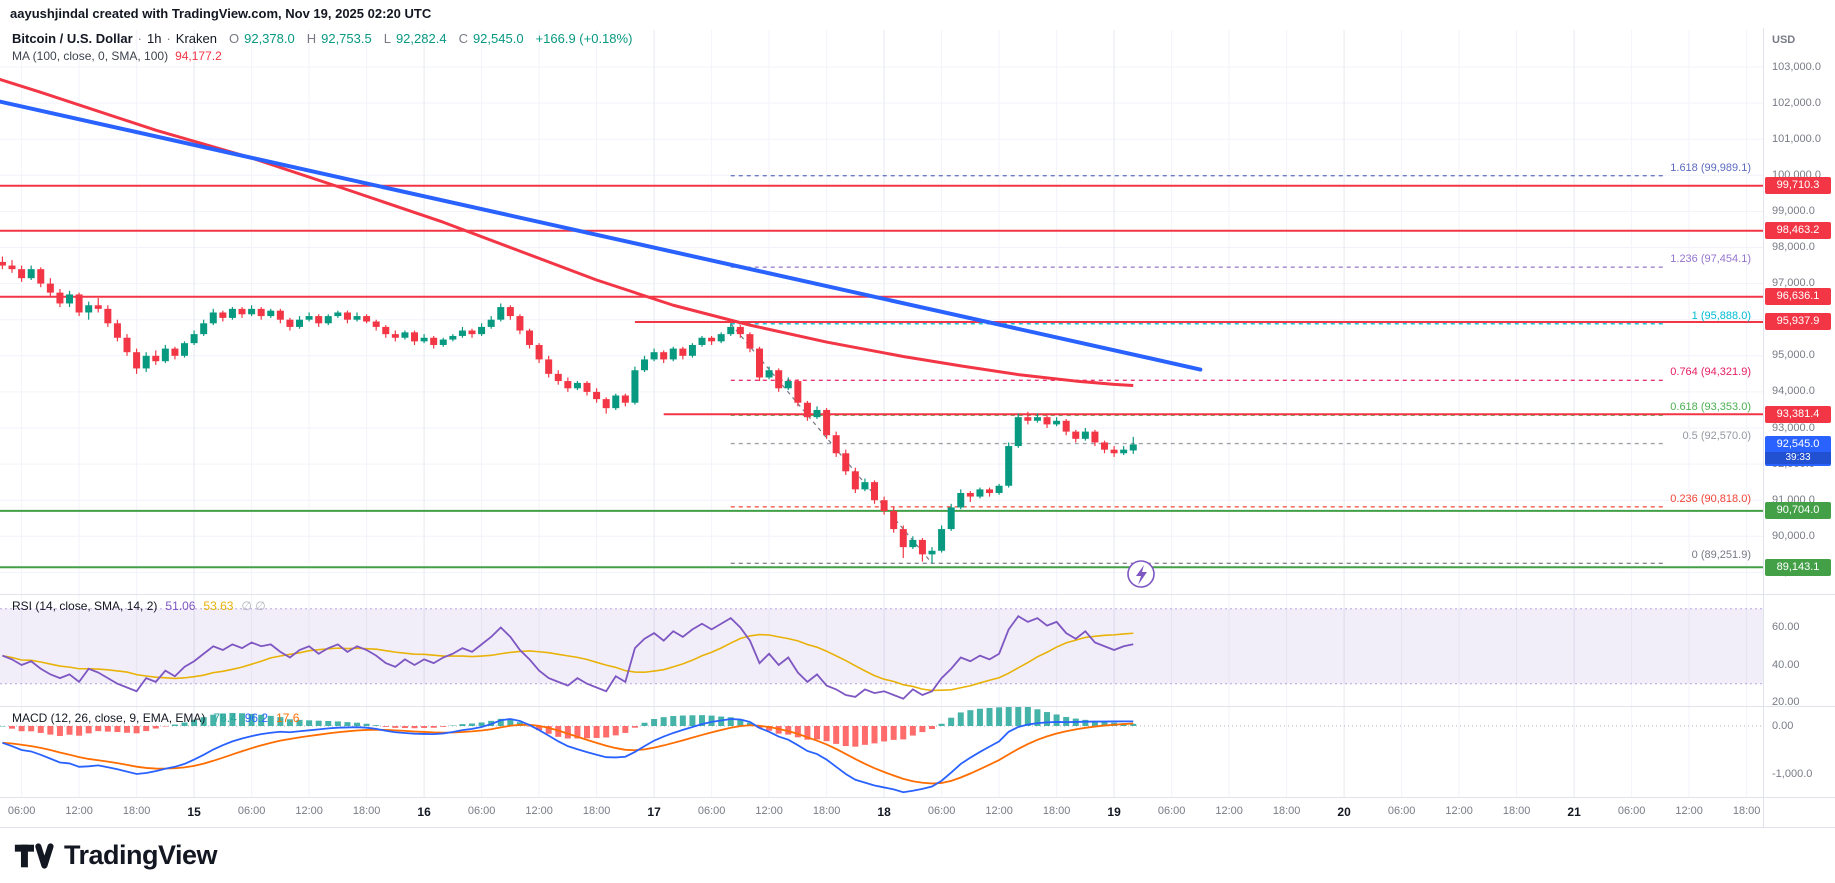 Image resolution: width=1835 pixels, height=883 pixels. I want to click on symbol-name: Bitcoin / U.S. Dollar, so click(72, 38).